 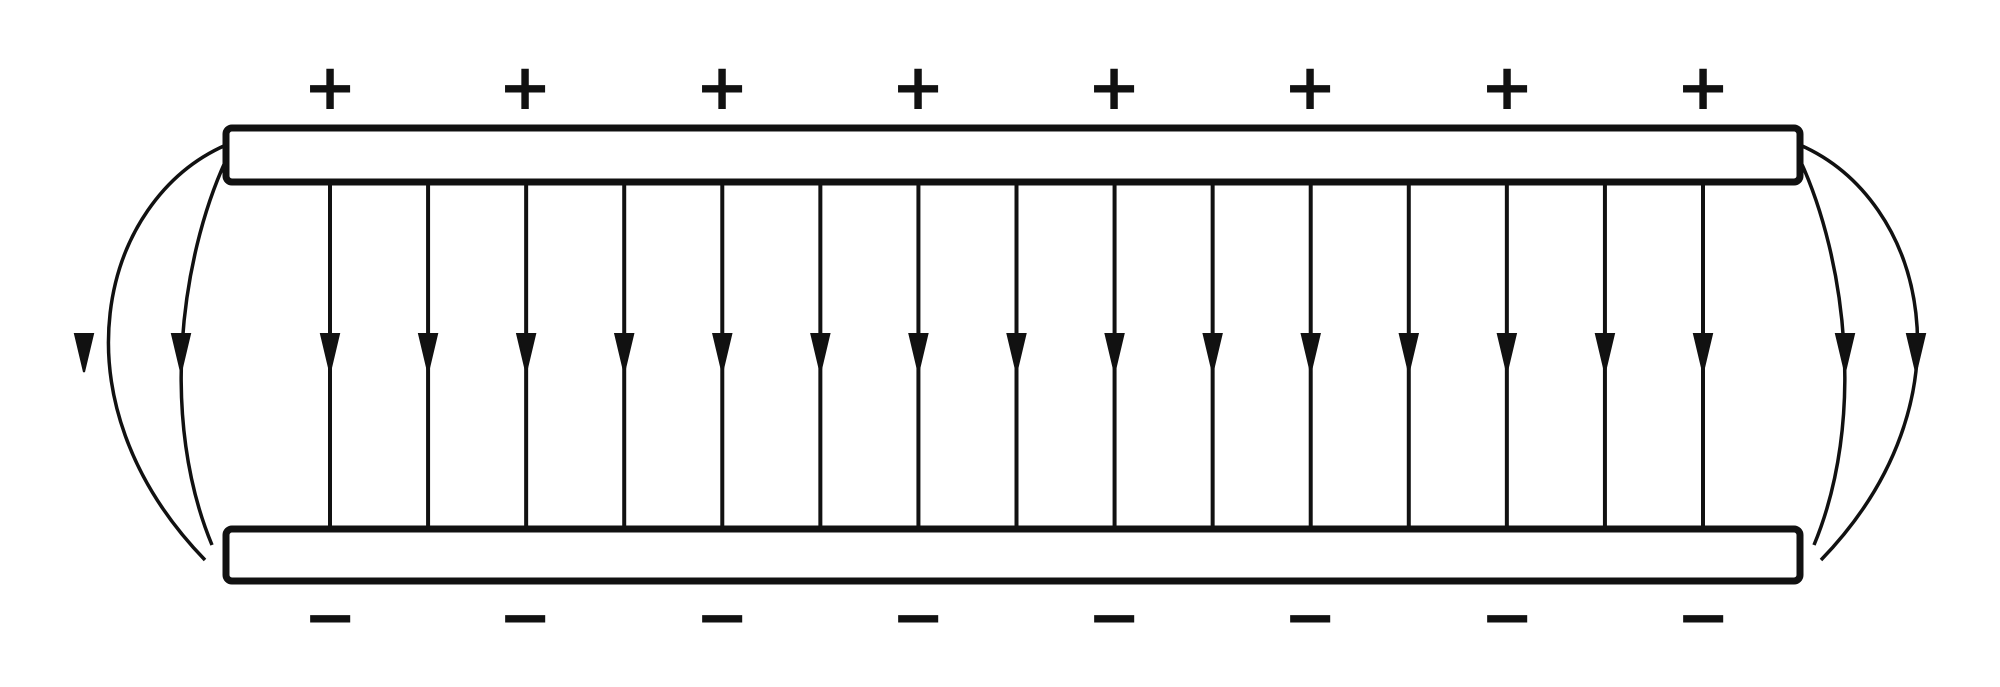 I want to click on top-plate, so click(x=1013, y=155).